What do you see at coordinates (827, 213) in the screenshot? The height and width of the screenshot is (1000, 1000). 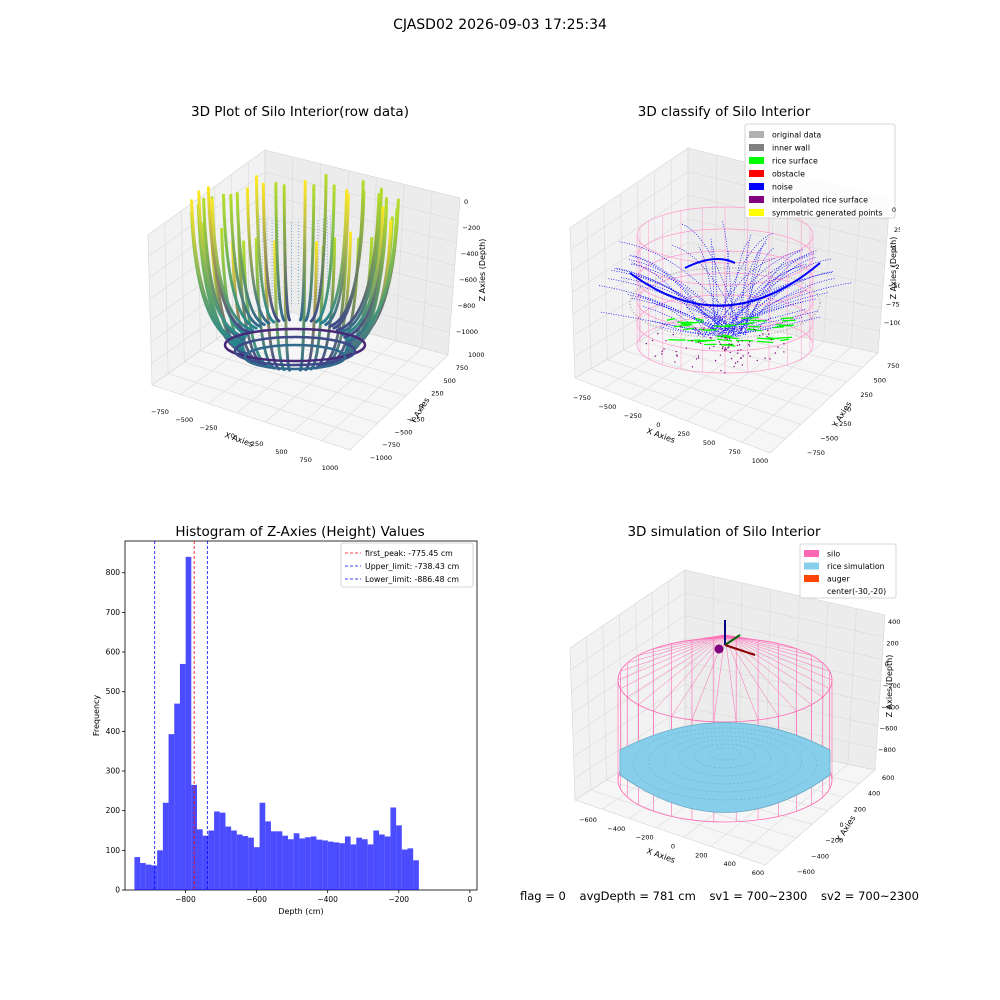 I see `cls-legend-label: symmetric generated points` at bounding box center [827, 213].